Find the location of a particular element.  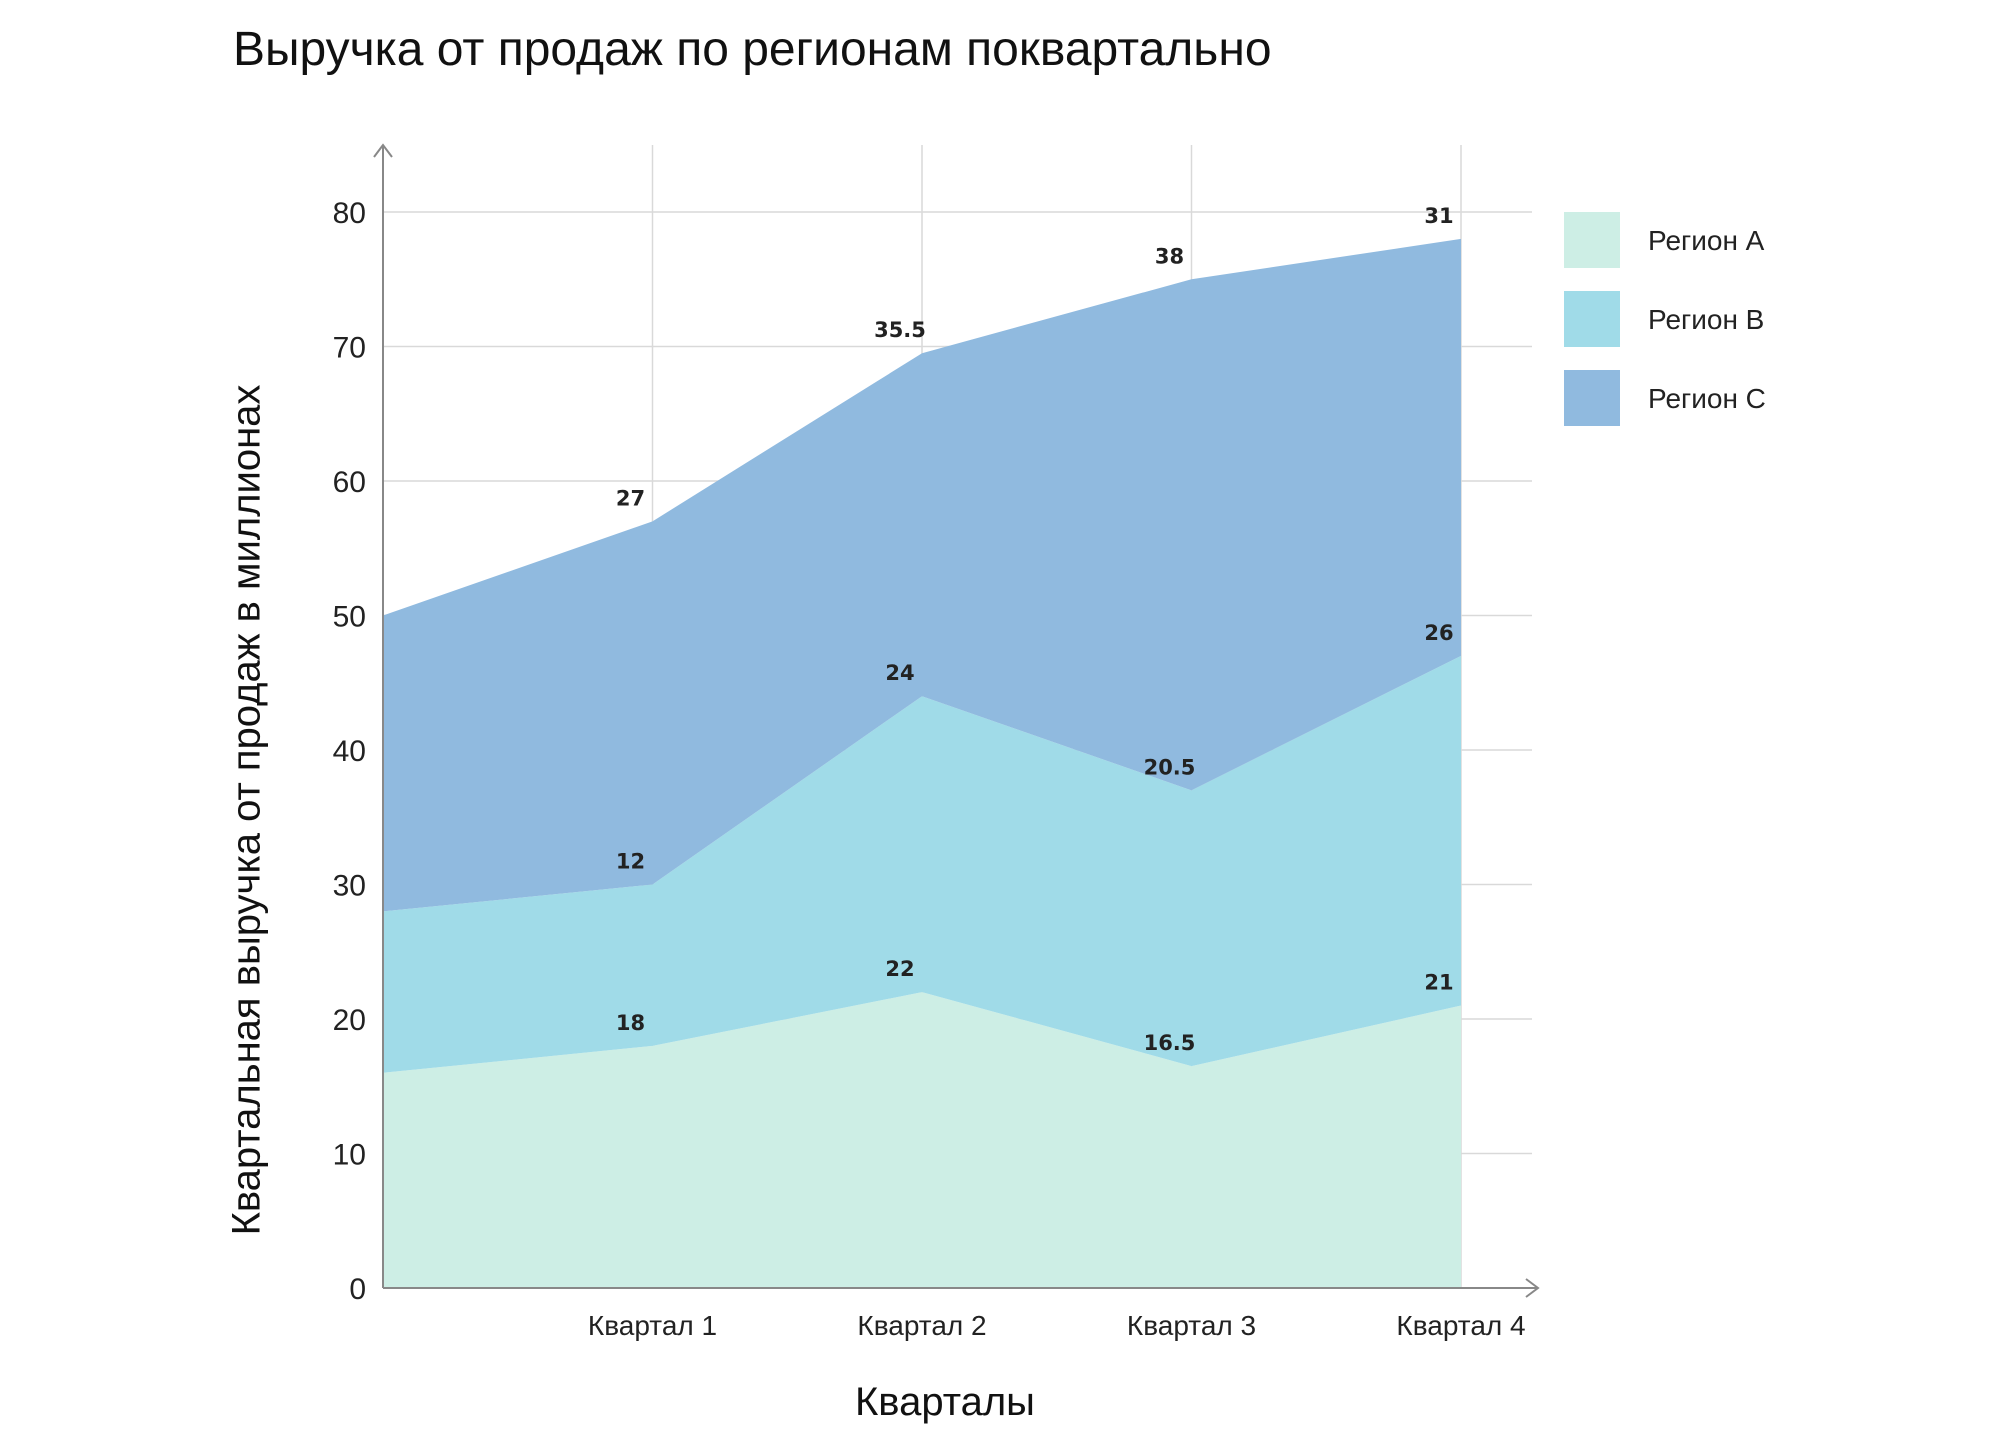

x-tick-label: Квартал 4 is located at coordinates (1460, 1325).